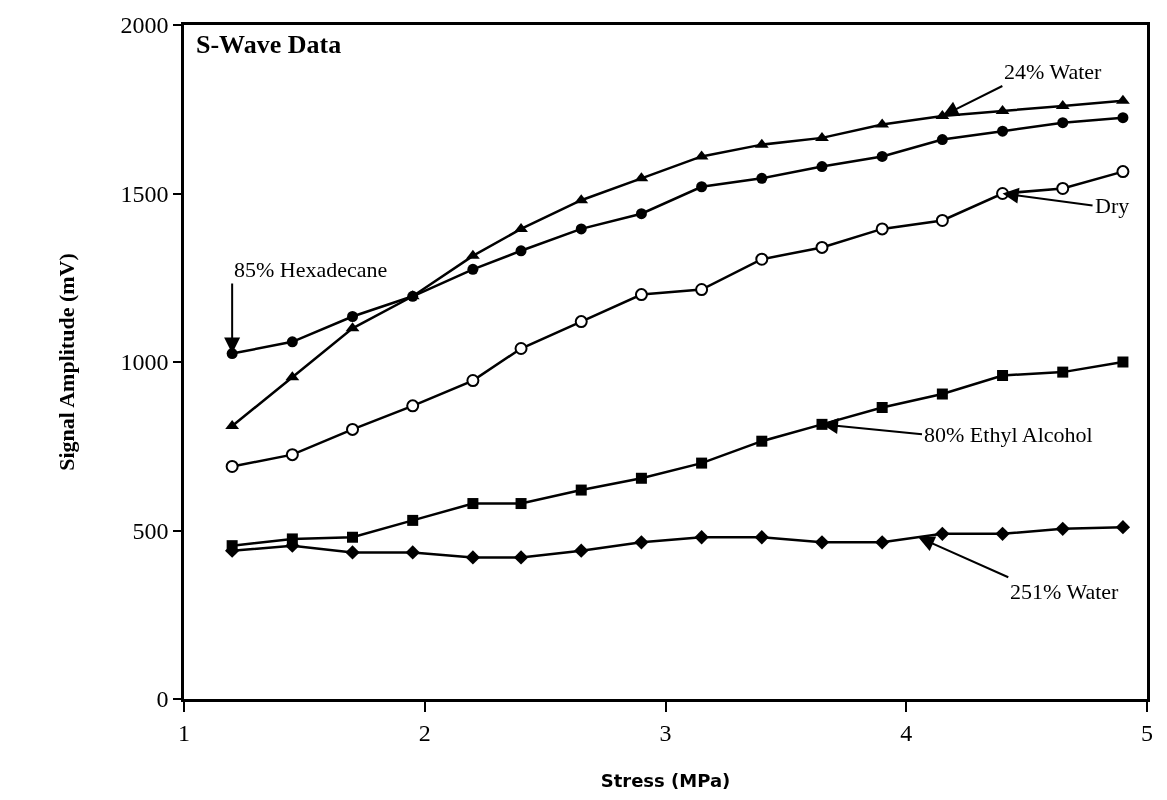 The image size is (1167, 800). Describe the element at coordinates (906, 732) in the screenshot. I see `x-tick-label: 4` at that location.